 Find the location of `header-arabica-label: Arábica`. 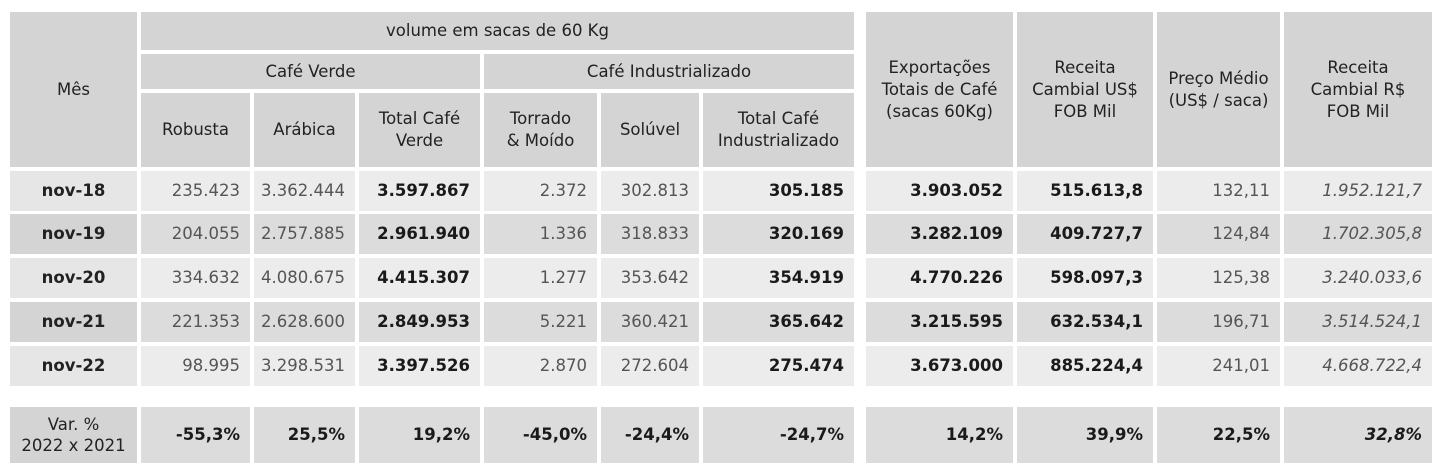

header-arabica-label: Arábica is located at coordinates (304, 129).